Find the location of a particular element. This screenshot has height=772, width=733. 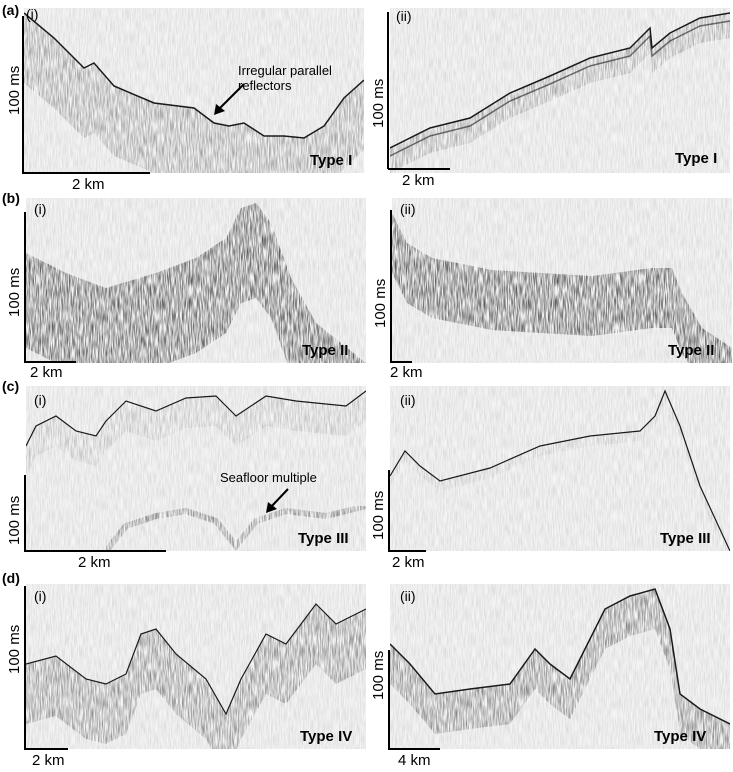

seafloor-multiple is located at coordinates (234, 527).